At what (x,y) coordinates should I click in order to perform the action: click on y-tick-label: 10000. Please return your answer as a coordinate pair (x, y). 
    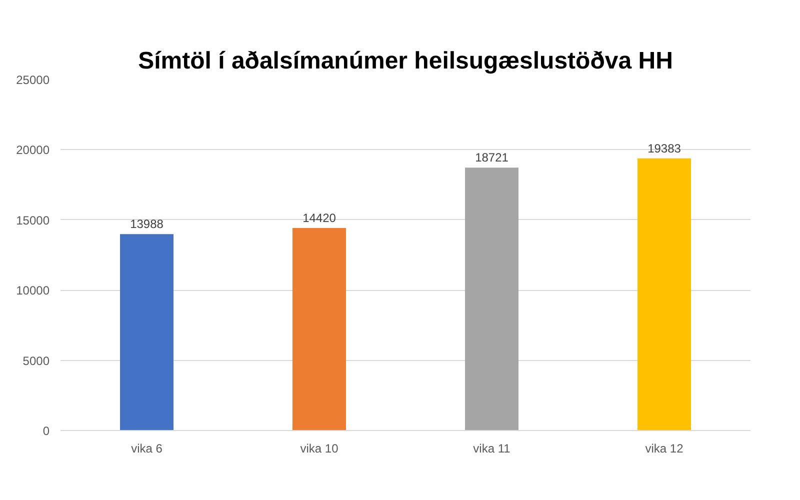
    Looking at the image, I should click on (33, 291).